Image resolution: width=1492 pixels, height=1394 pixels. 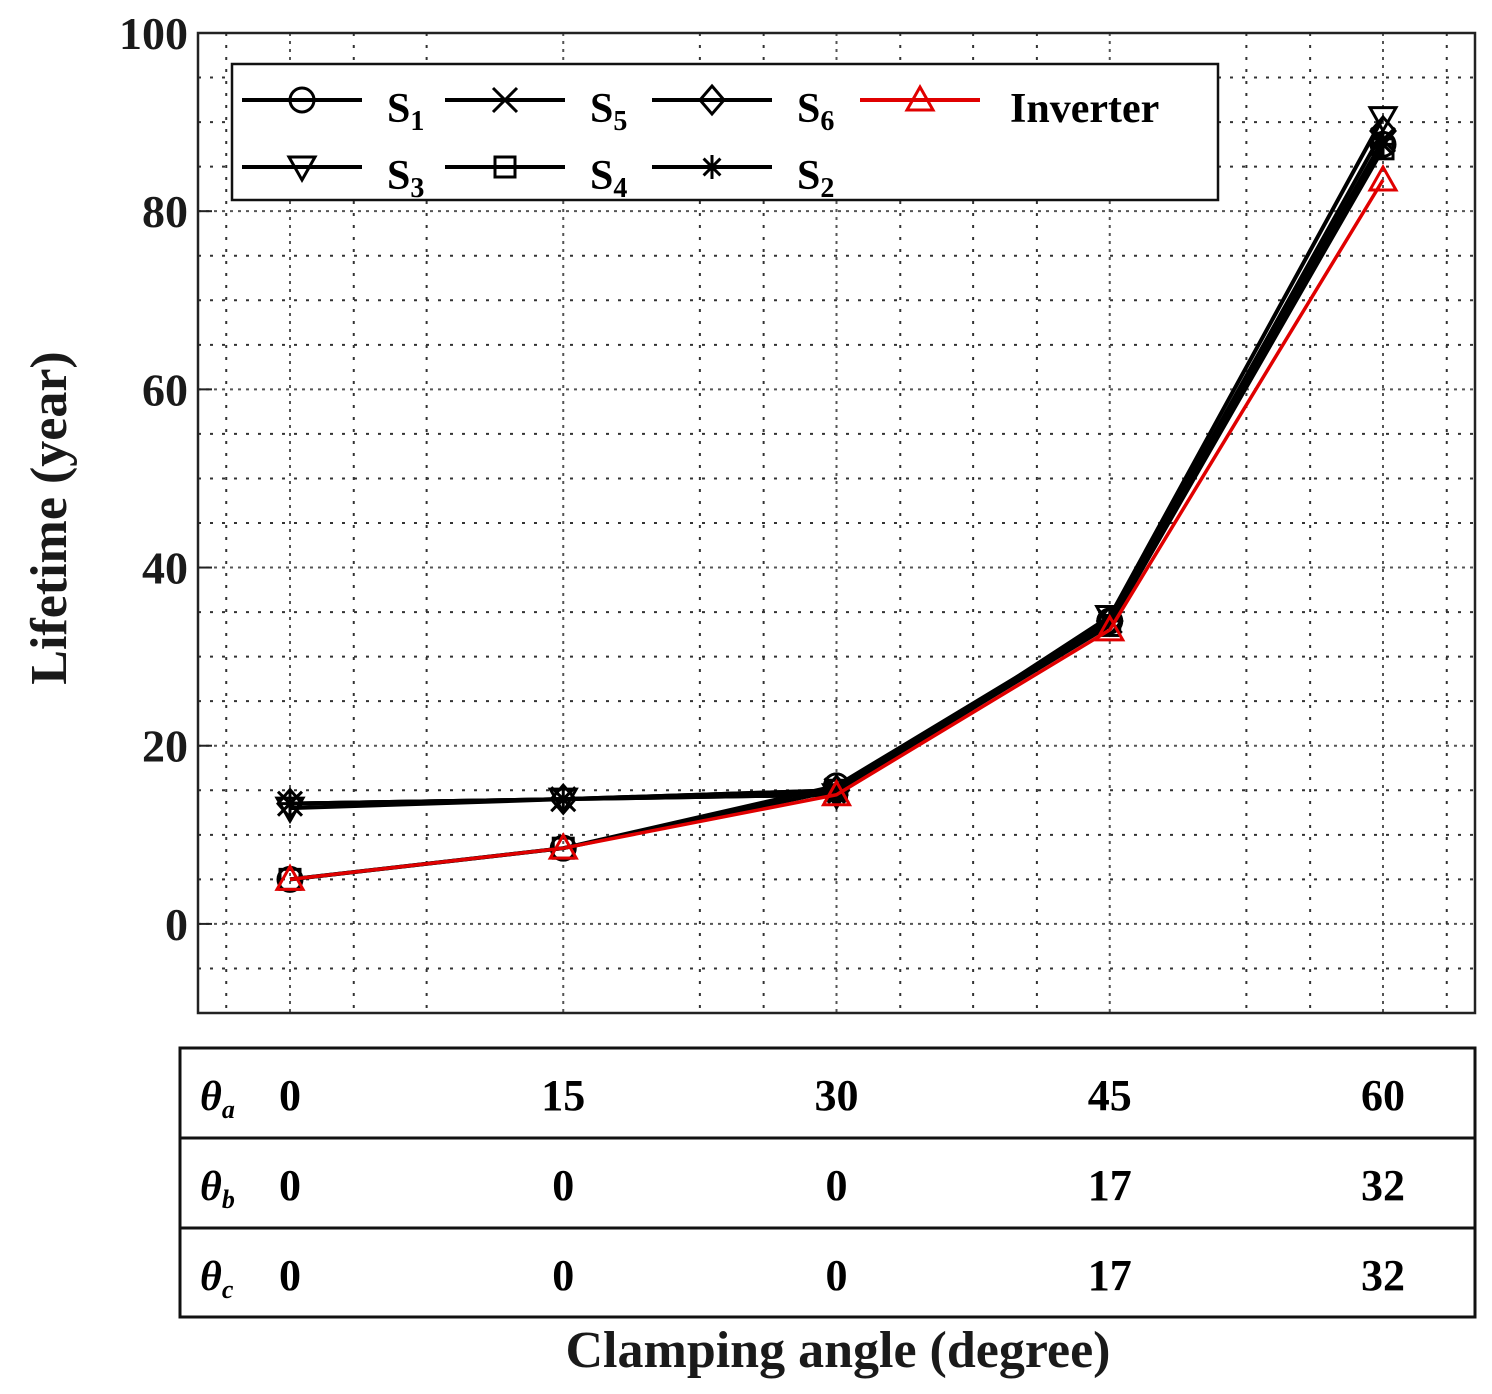 I want to click on legend-item-s4: S4, so click(x=536, y=178).